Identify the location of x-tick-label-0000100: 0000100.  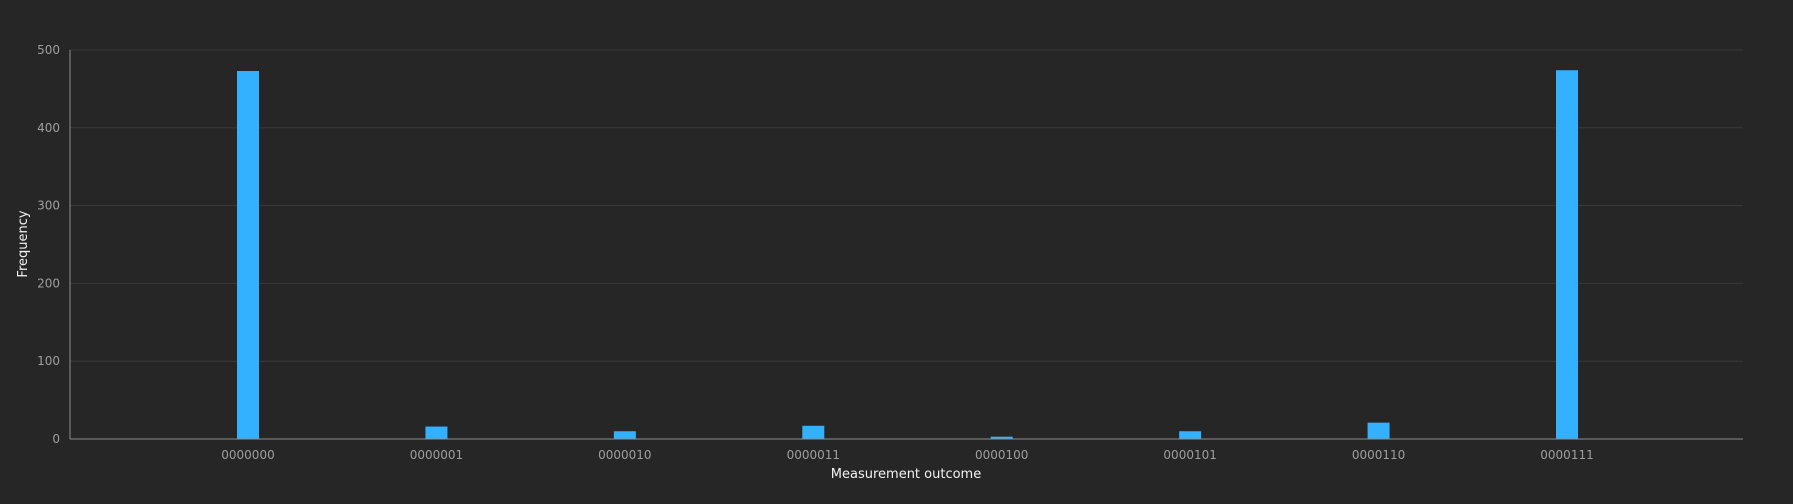
(1001, 455).